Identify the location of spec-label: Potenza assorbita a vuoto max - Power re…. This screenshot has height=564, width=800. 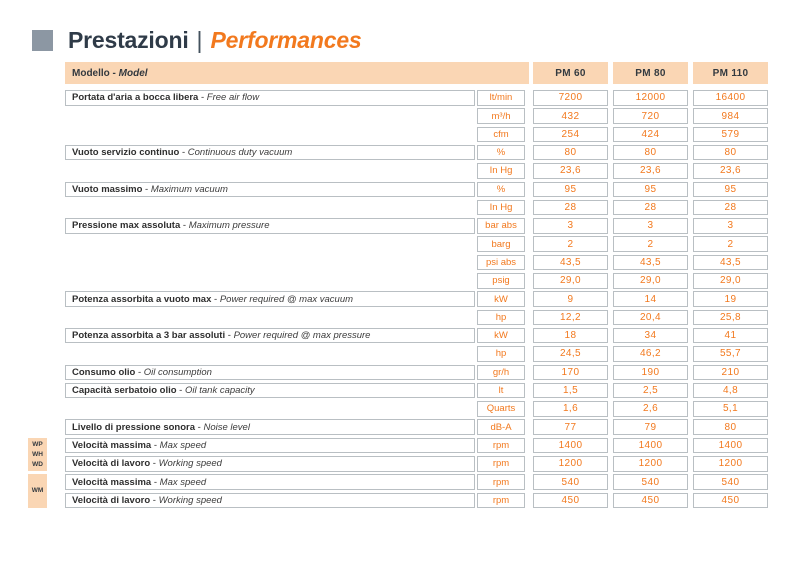
(270, 299).